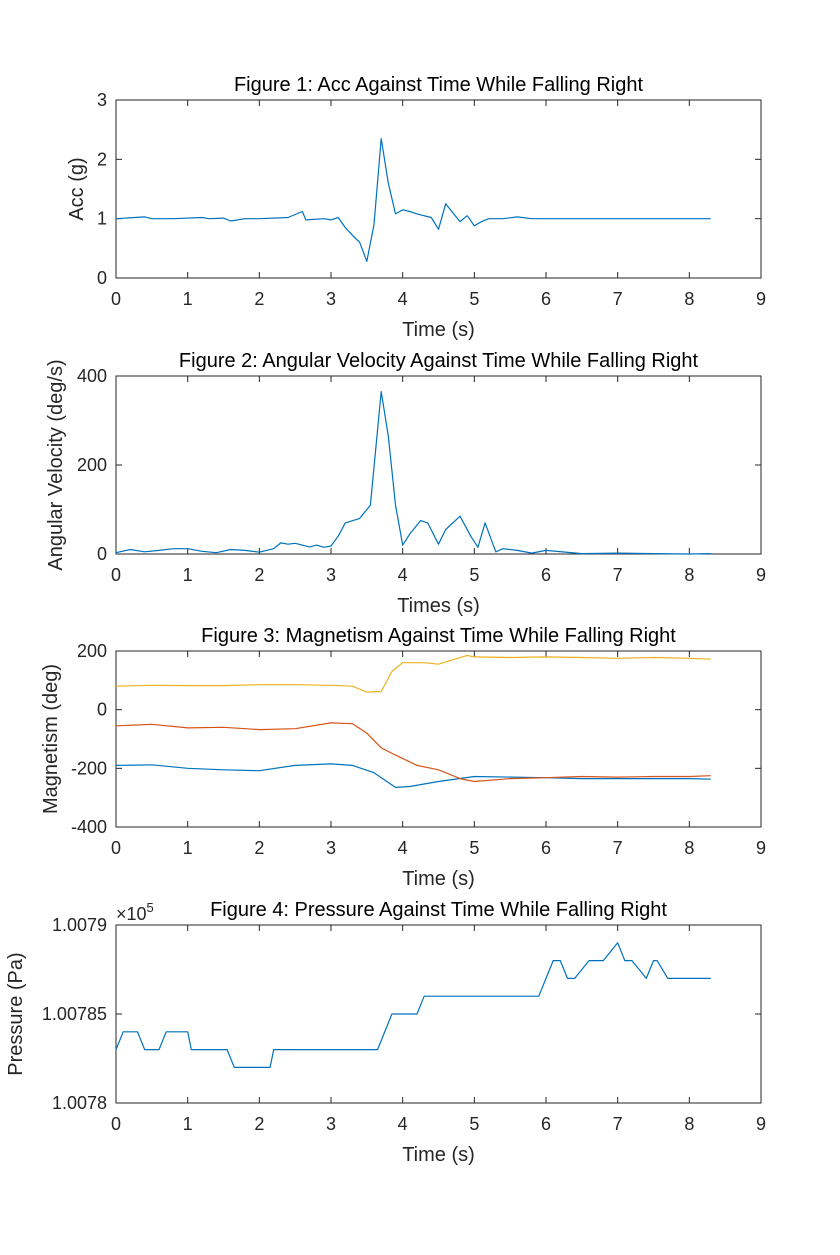 The height and width of the screenshot is (1255, 840). I want to click on chart-3-xtick-label: 5, so click(474, 848).